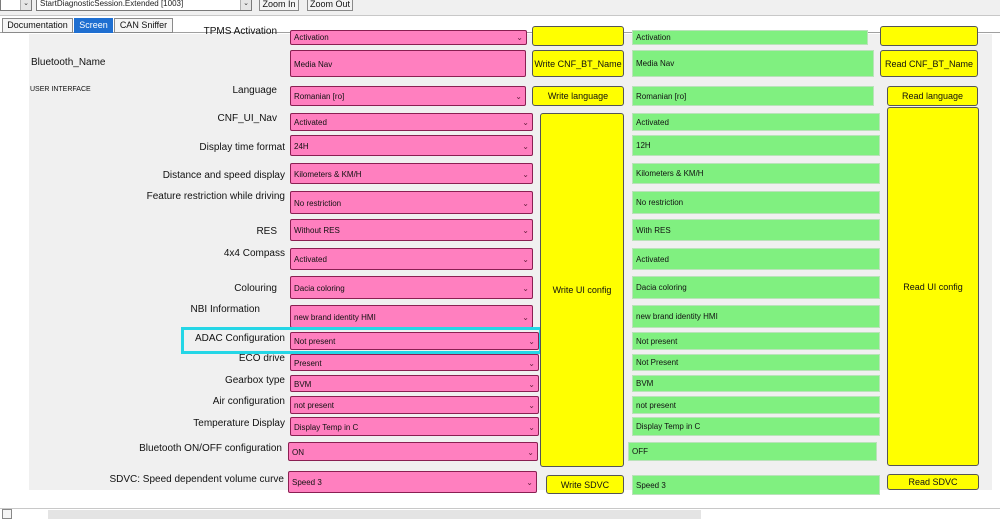 The image size is (1000, 519). I want to click on row-label: SDVC: Speed dependent volume curve, so click(196, 479).